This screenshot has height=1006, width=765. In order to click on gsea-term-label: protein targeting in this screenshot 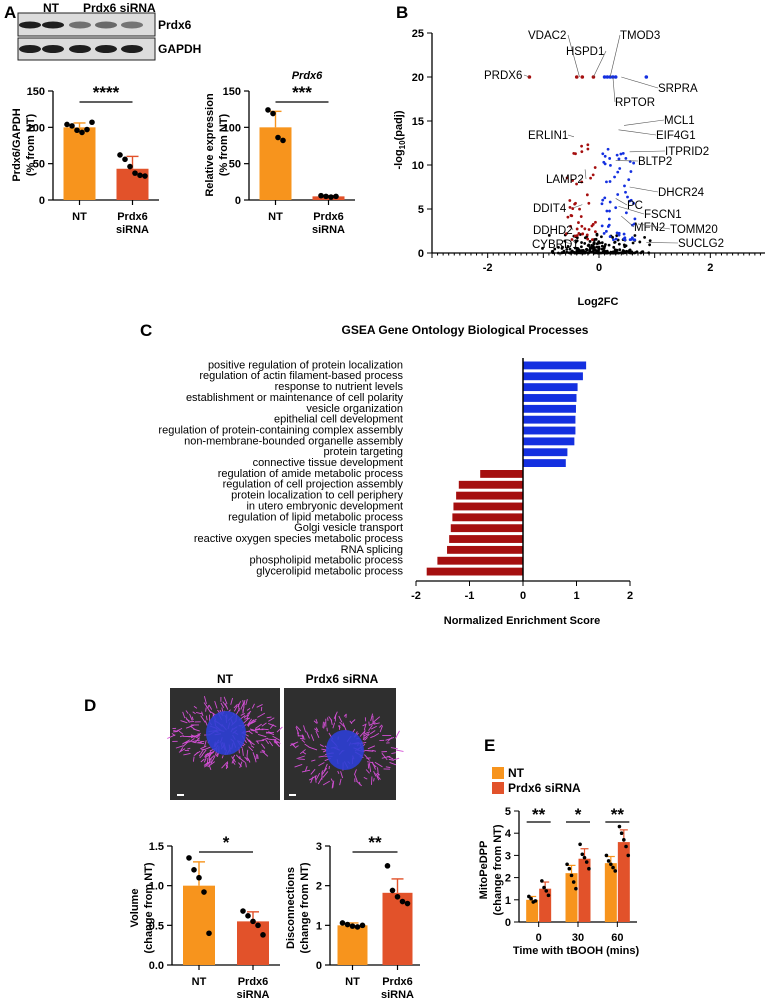, I will do `click(364, 452)`.